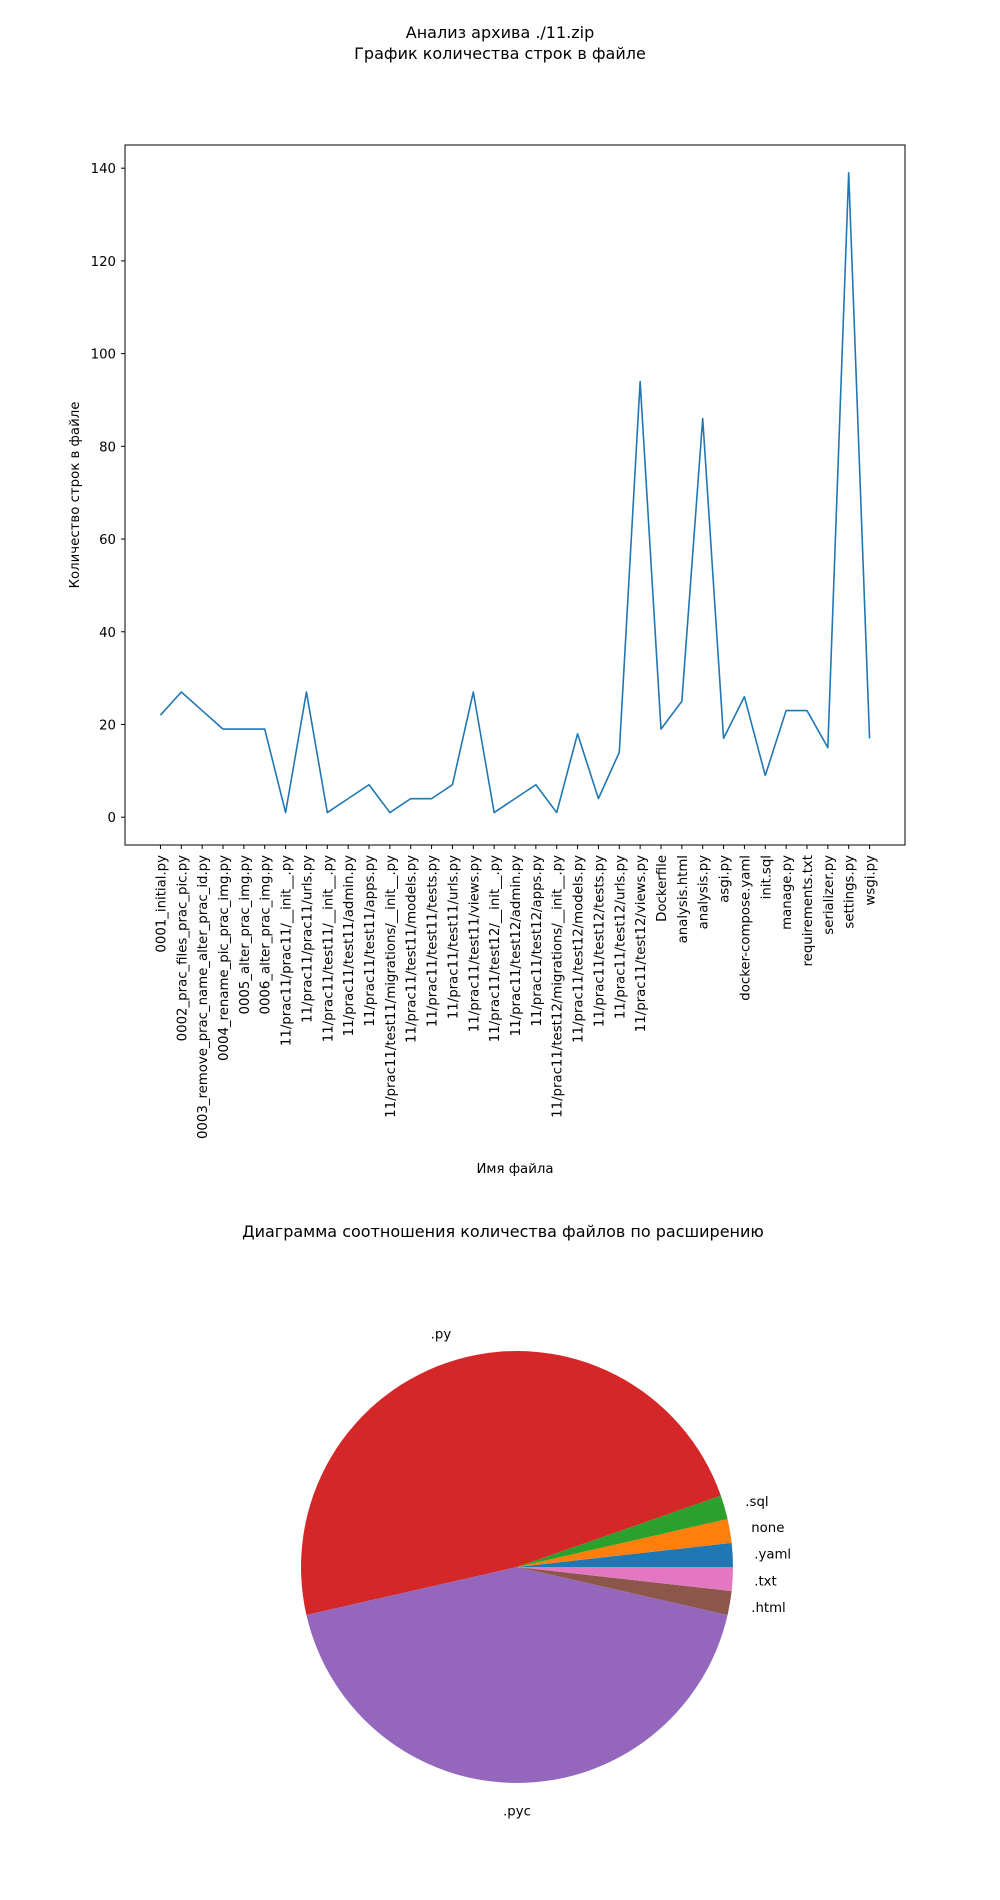 The image size is (1000, 1900). What do you see at coordinates (625, 1579) in the screenshot?
I see `pie-slice-txt` at bounding box center [625, 1579].